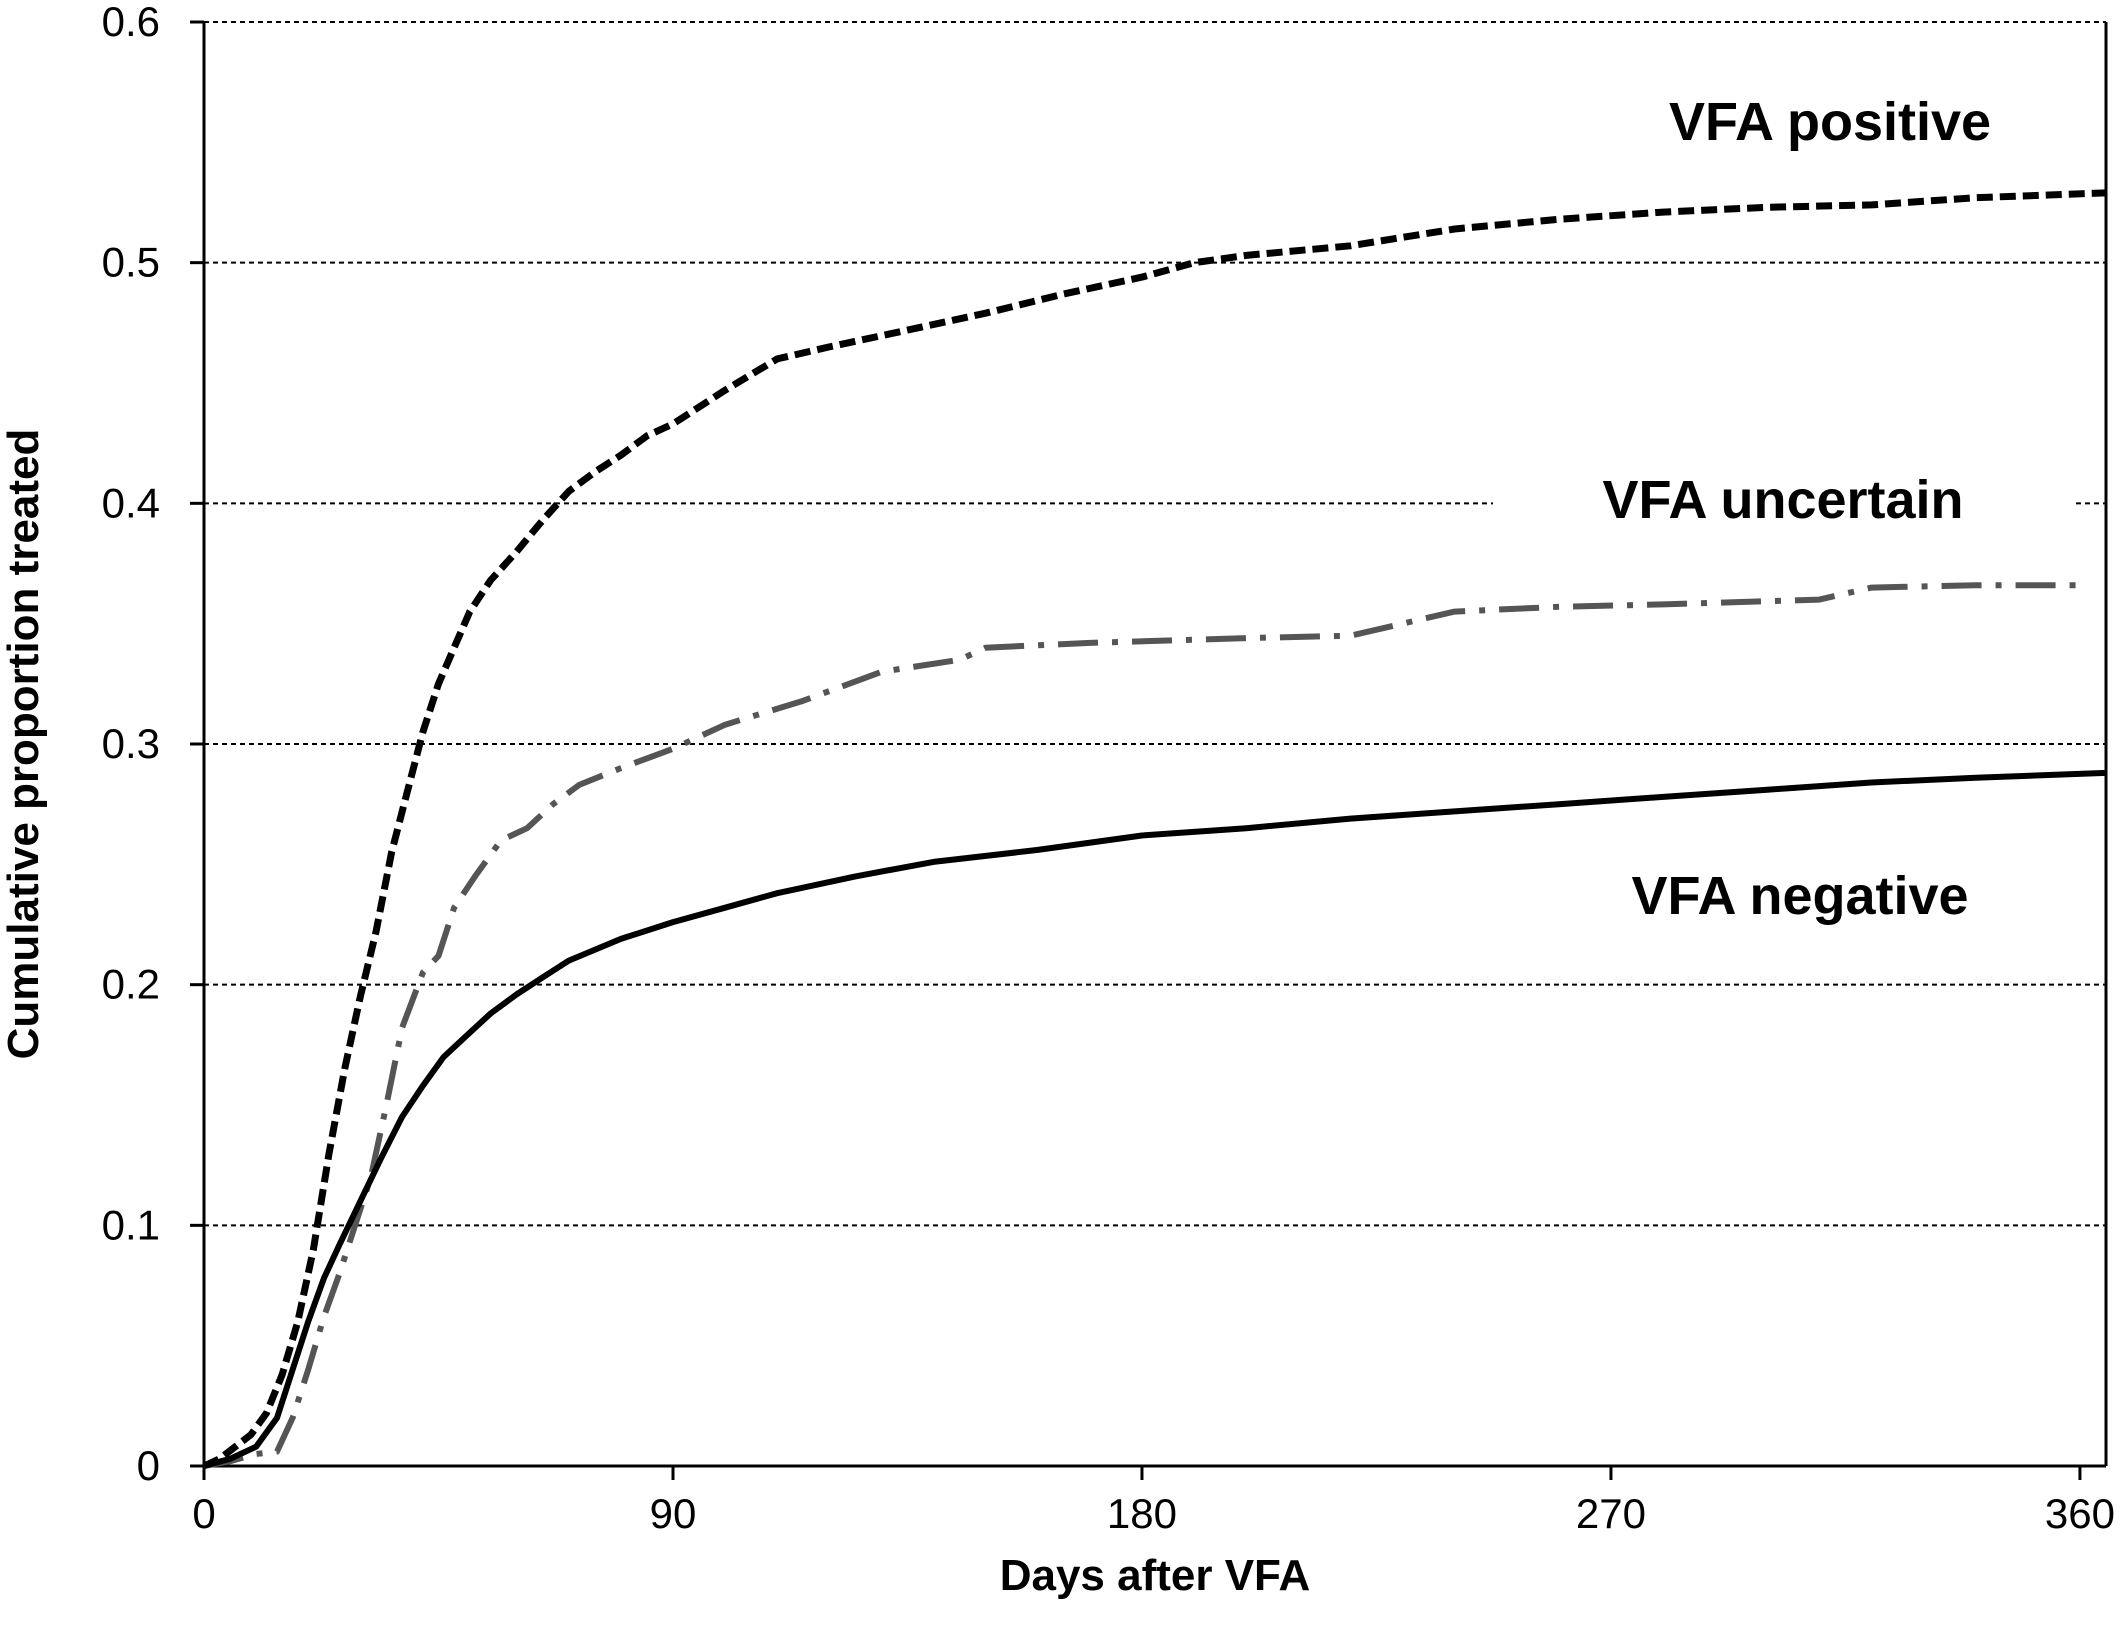  I want to click on y-tick-label-6: 0.6, so click(131, 22).